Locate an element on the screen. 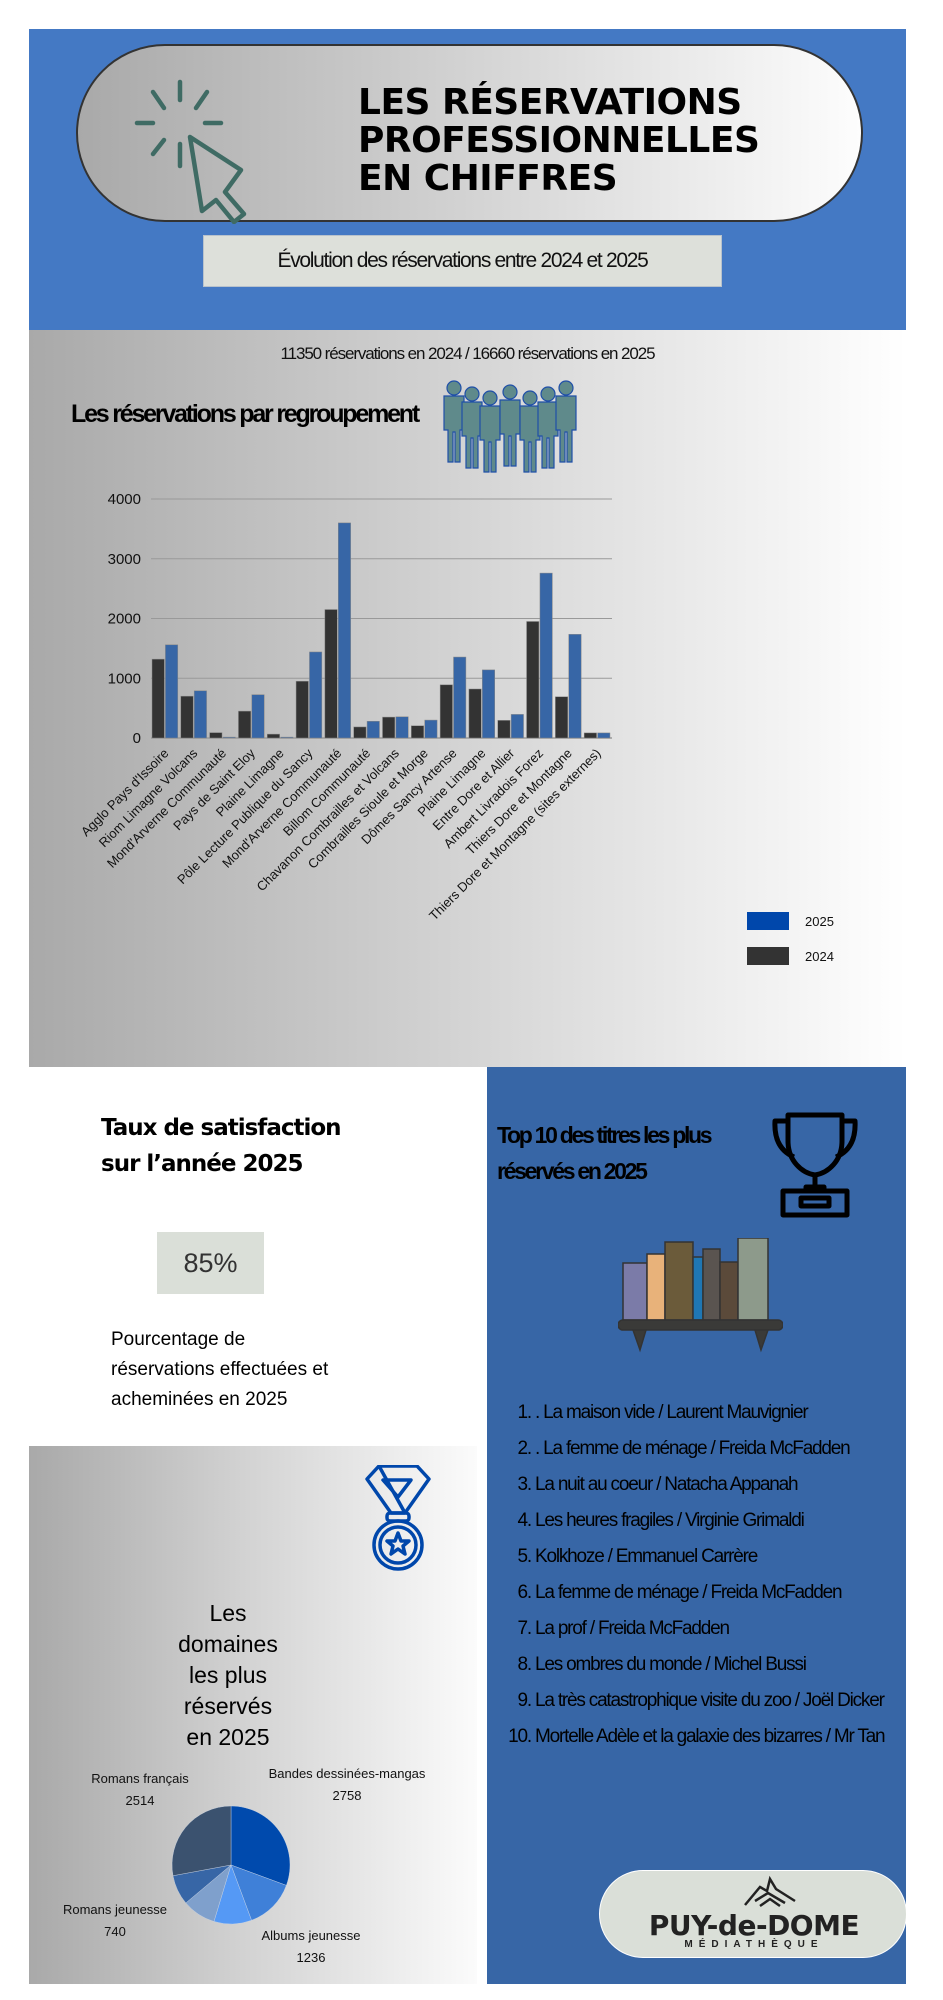  top10-item: 3. La nuit au coeur / Natacha Appanah is located at coordinates (704, 1485).